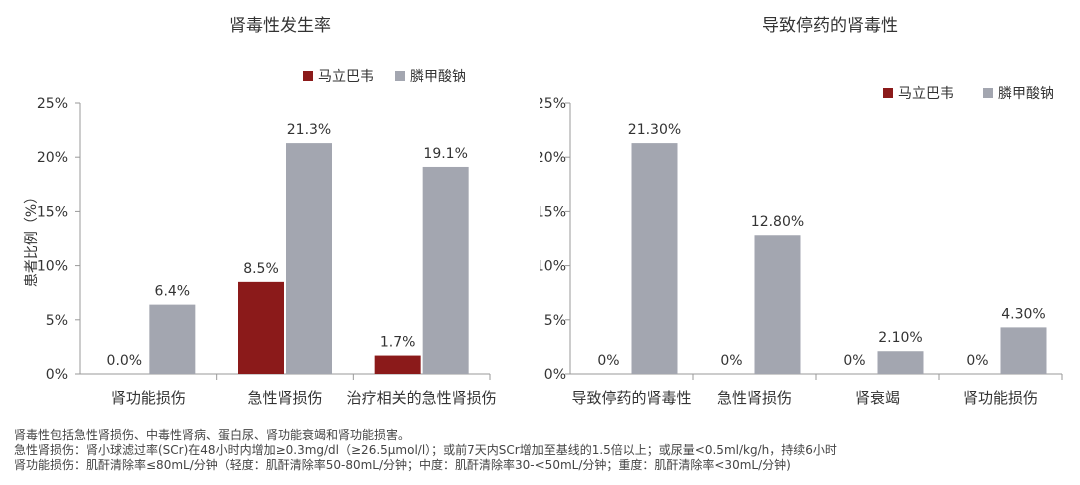  Describe the element at coordinates (32, 238) in the screenshot. I see `y-axis-label: 患者比例（%）` at that location.